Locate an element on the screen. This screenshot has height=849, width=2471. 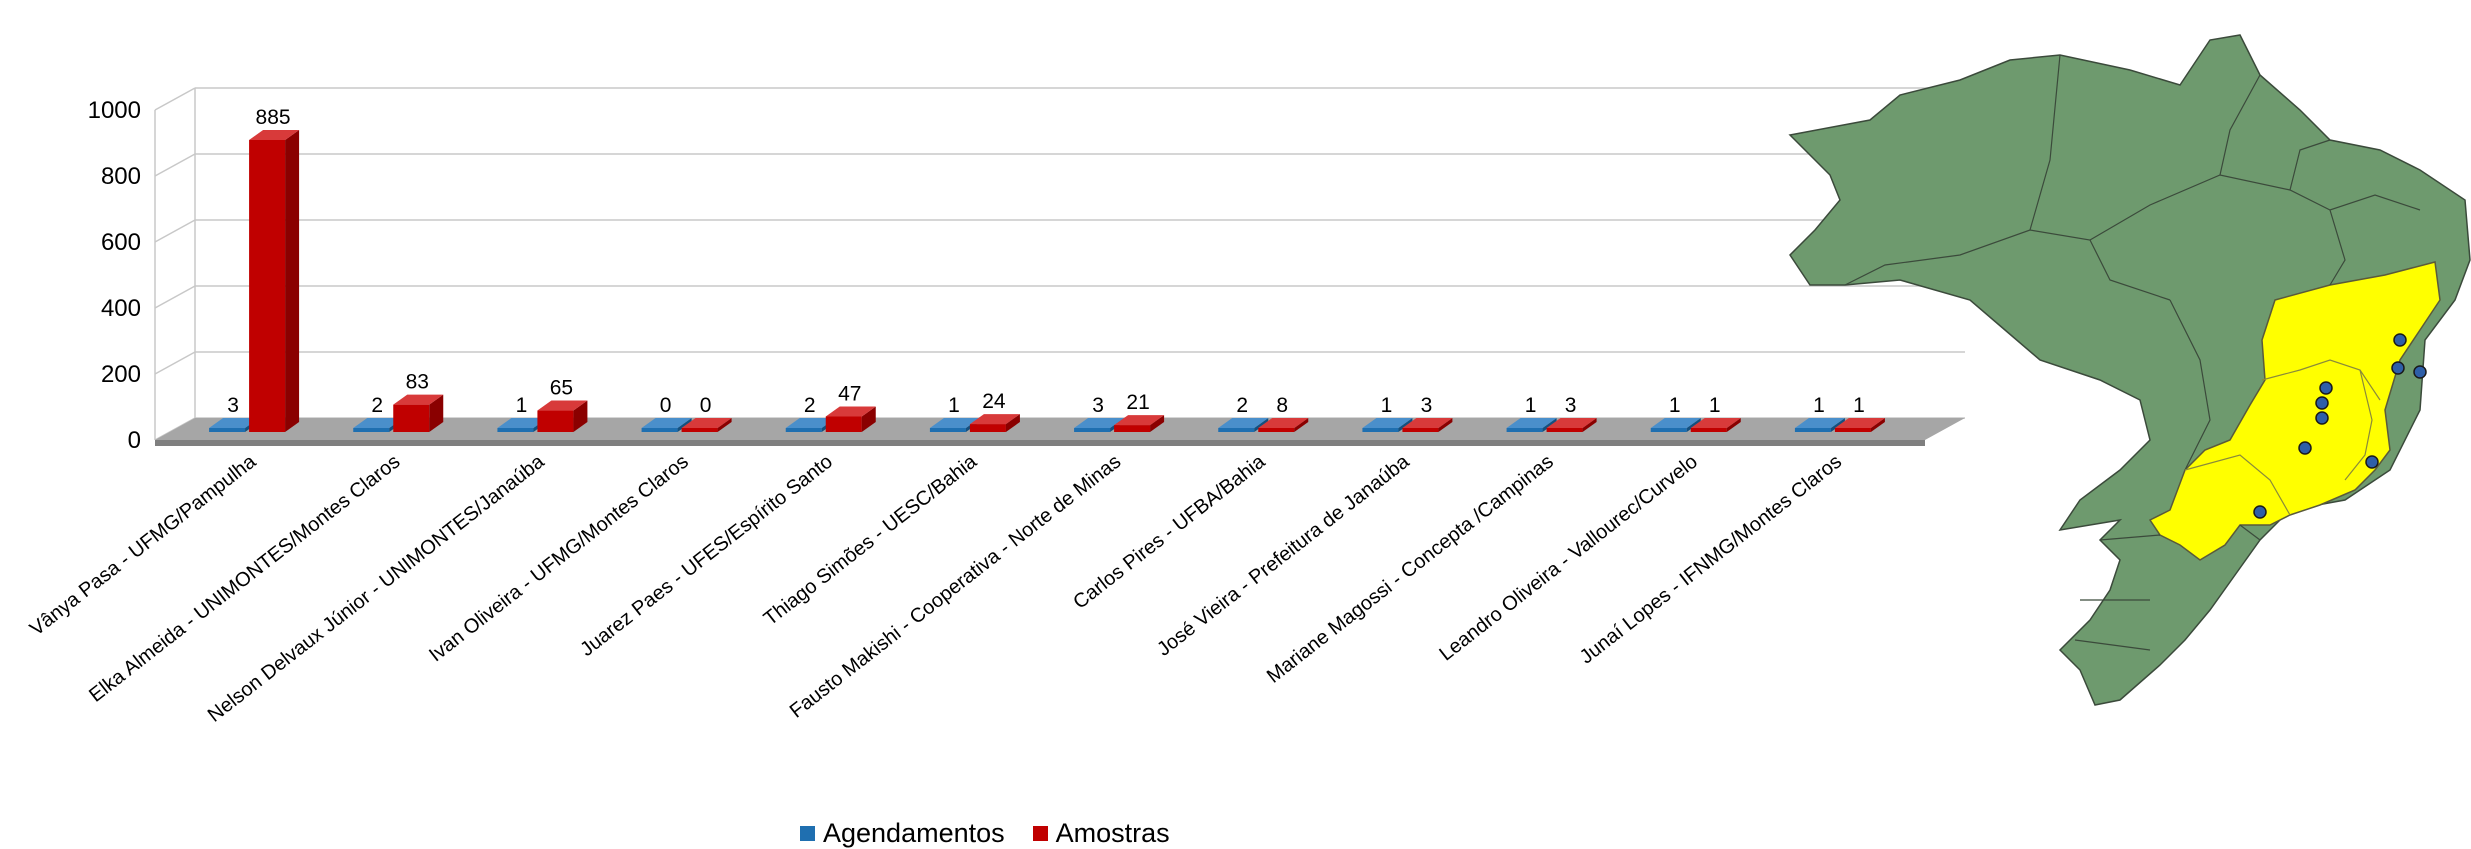
y-tick-label: 600 is located at coordinates (121, 242).